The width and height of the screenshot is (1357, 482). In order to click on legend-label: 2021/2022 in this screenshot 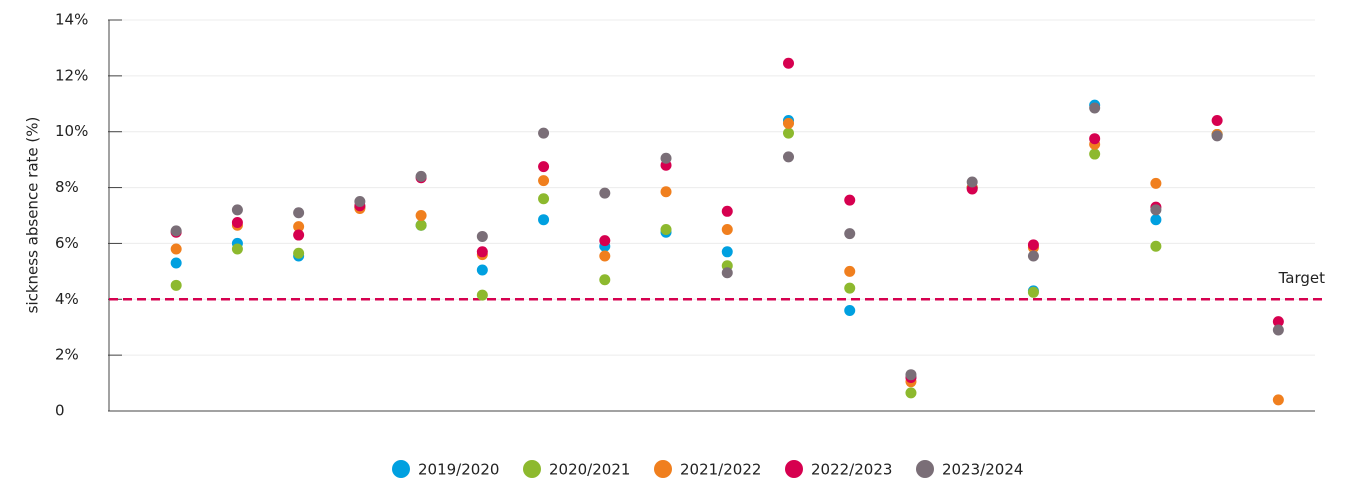, I will do `click(720, 470)`.